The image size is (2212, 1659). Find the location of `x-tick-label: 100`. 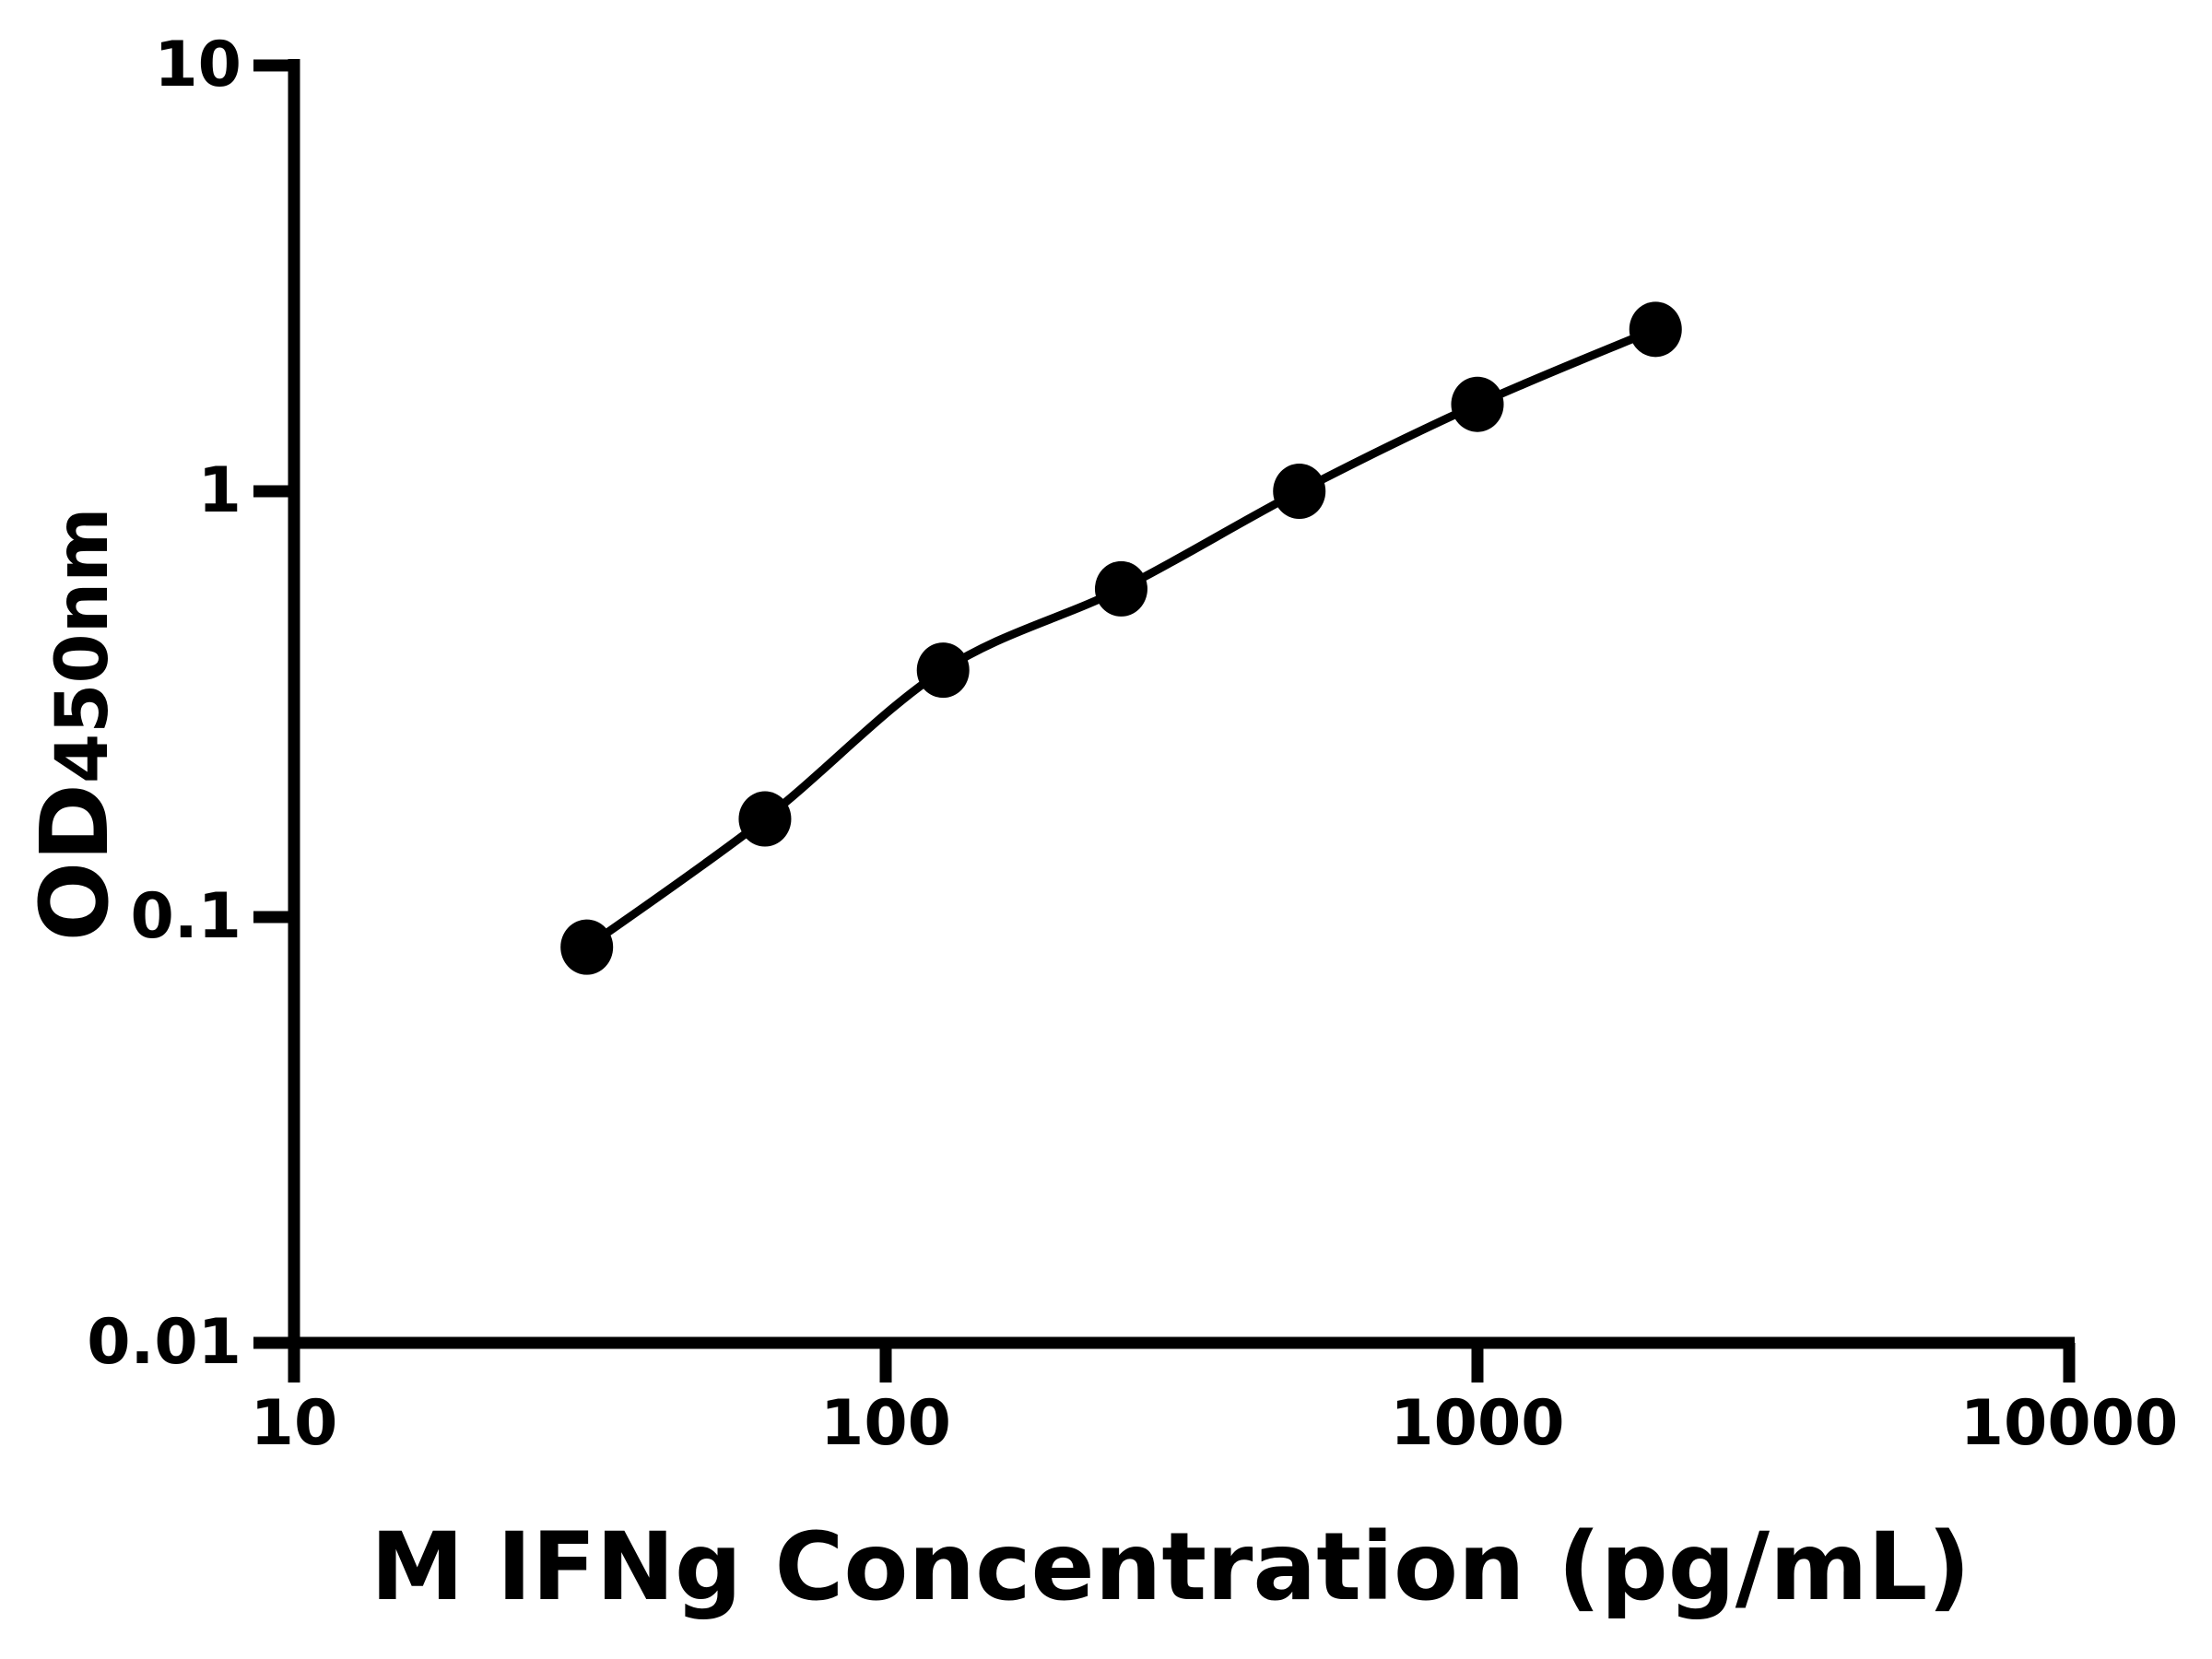

x-tick-label: 100 is located at coordinates (885, 1423).